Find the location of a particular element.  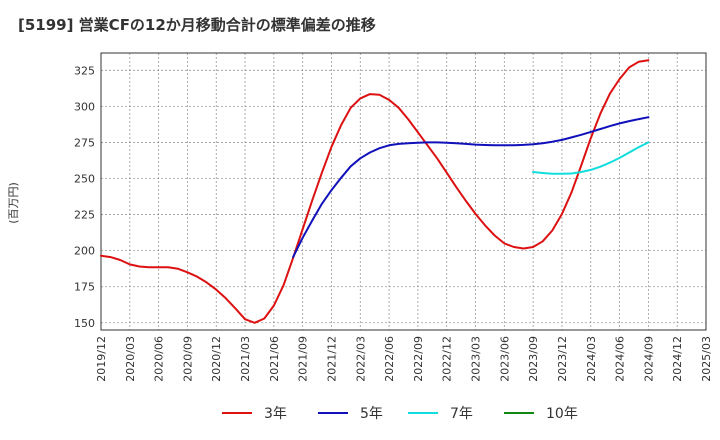

x-tick-label: 2020/09 is located at coordinates (187, 359).